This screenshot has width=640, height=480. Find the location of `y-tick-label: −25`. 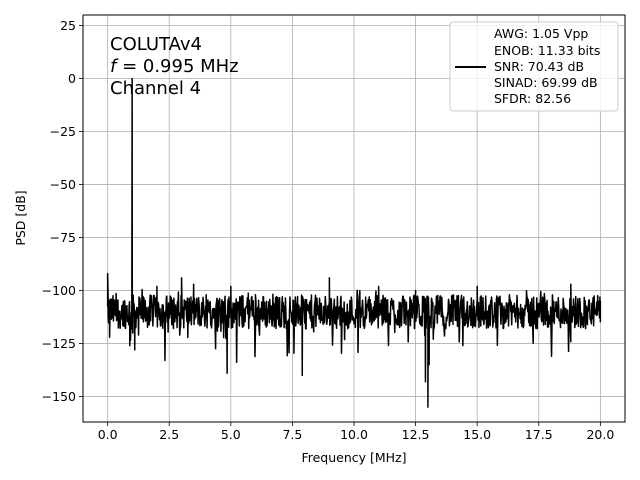

y-tick-label: −25 is located at coordinates (63, 131).